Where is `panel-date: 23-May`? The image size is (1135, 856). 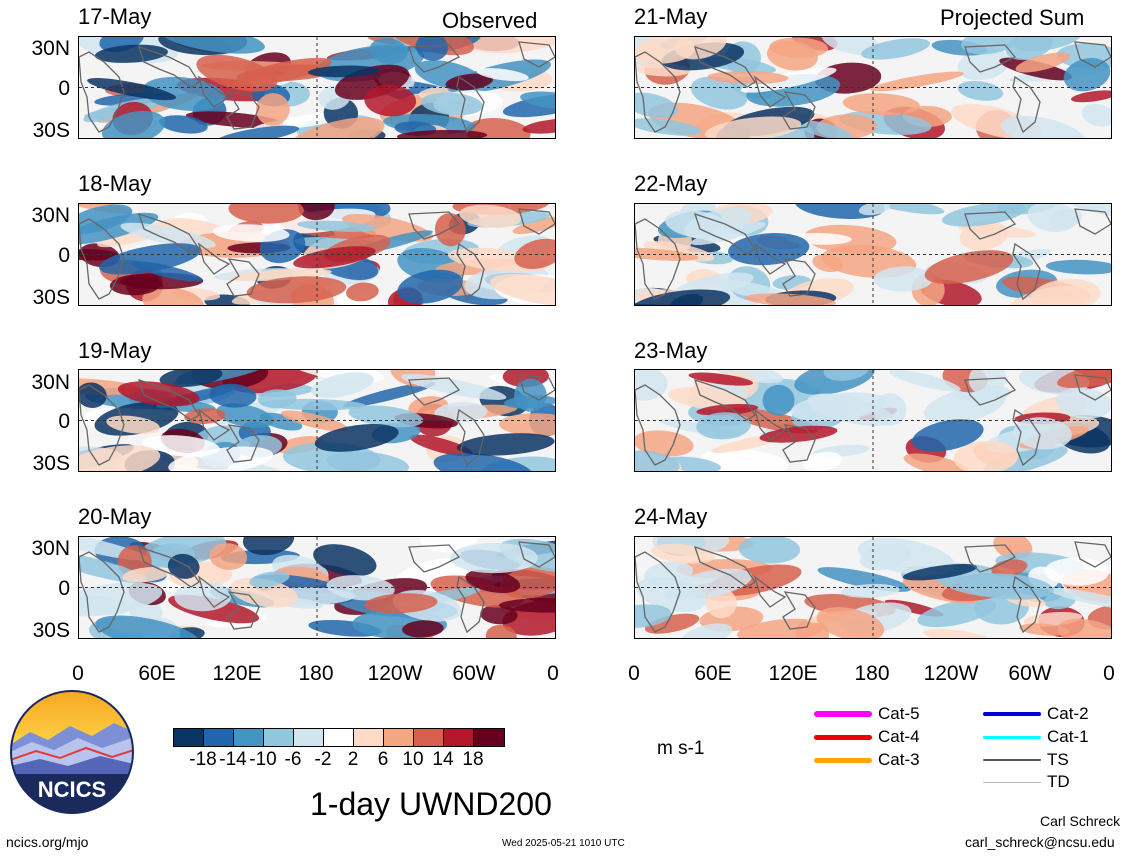
panel-date: 23-May is located at coordinates (671, 350).